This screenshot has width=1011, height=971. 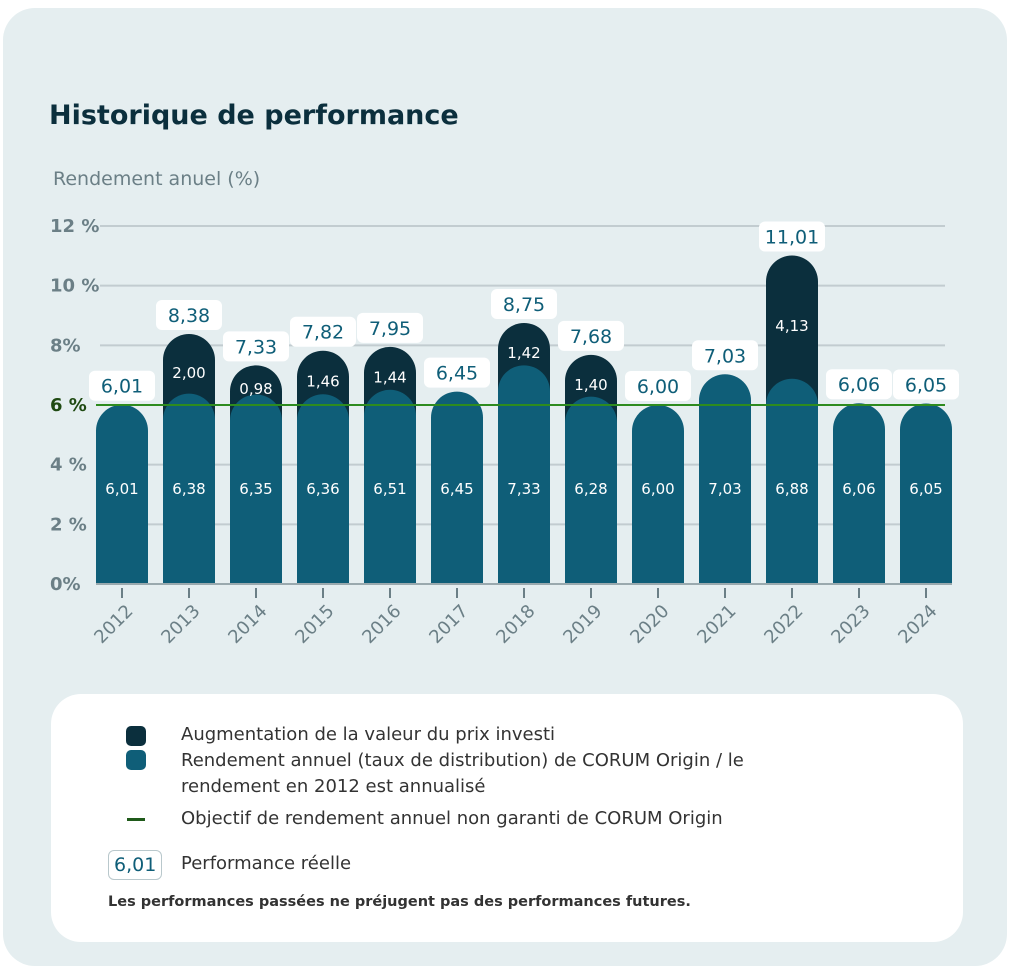 What do you see at coordinates (523, 353) in the screenshot?
I see `increase-label: 1,42` at bounding box center [523, 353].